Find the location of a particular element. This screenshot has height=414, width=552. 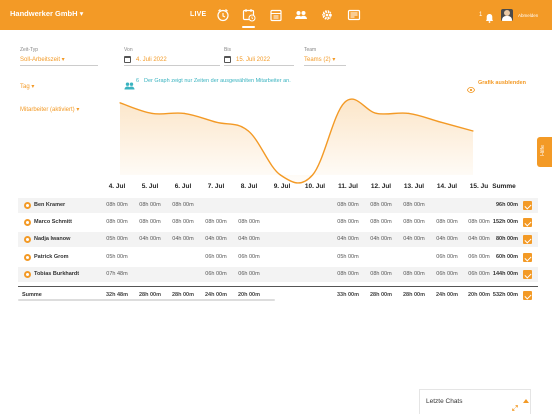

calendar-list-icon is located at coordinates (276, 15).